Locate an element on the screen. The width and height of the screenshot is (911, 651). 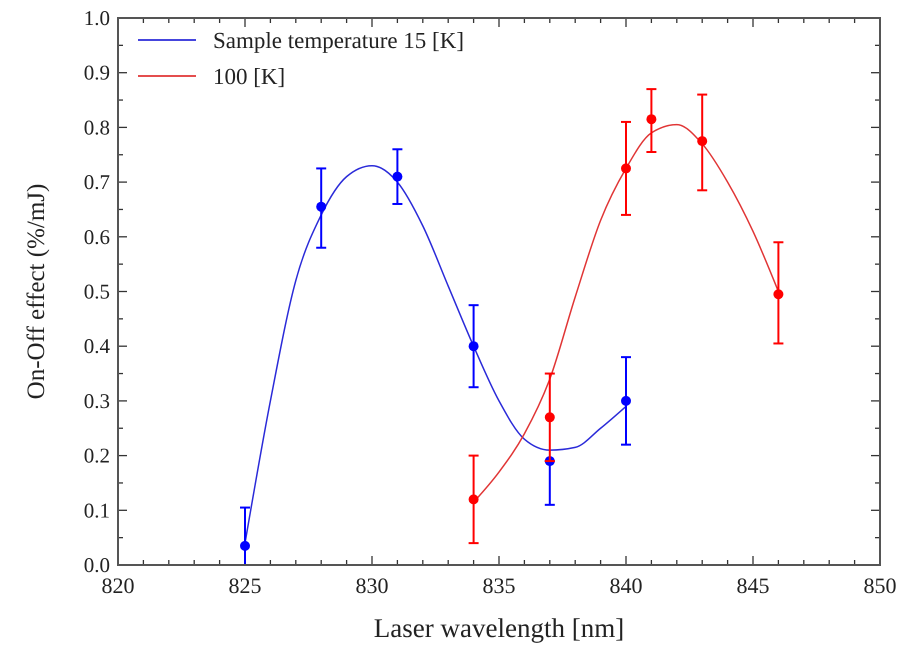
x-tick-label: 830 is located at coordinates (372, 585).